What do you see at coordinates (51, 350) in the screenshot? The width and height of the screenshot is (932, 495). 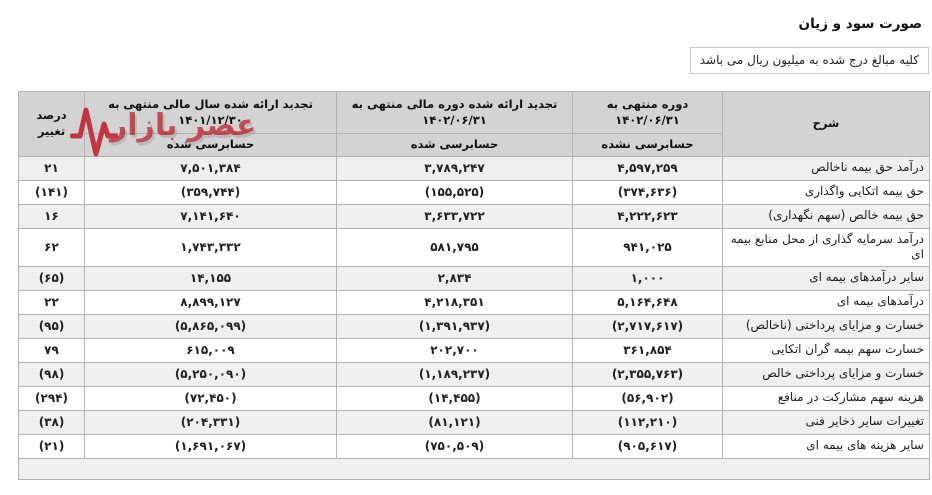 I see `percent-change: ۷۹` at bounding box center [51, 350].